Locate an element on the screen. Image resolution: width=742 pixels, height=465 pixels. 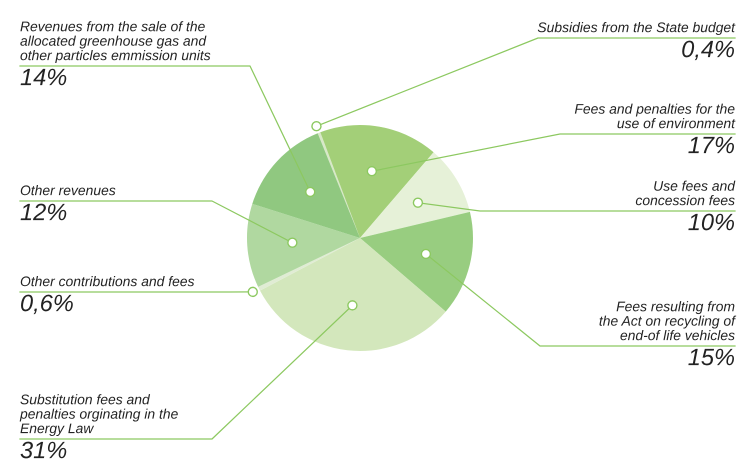
data-label: 0,4% is located at coordinates (708, 50).